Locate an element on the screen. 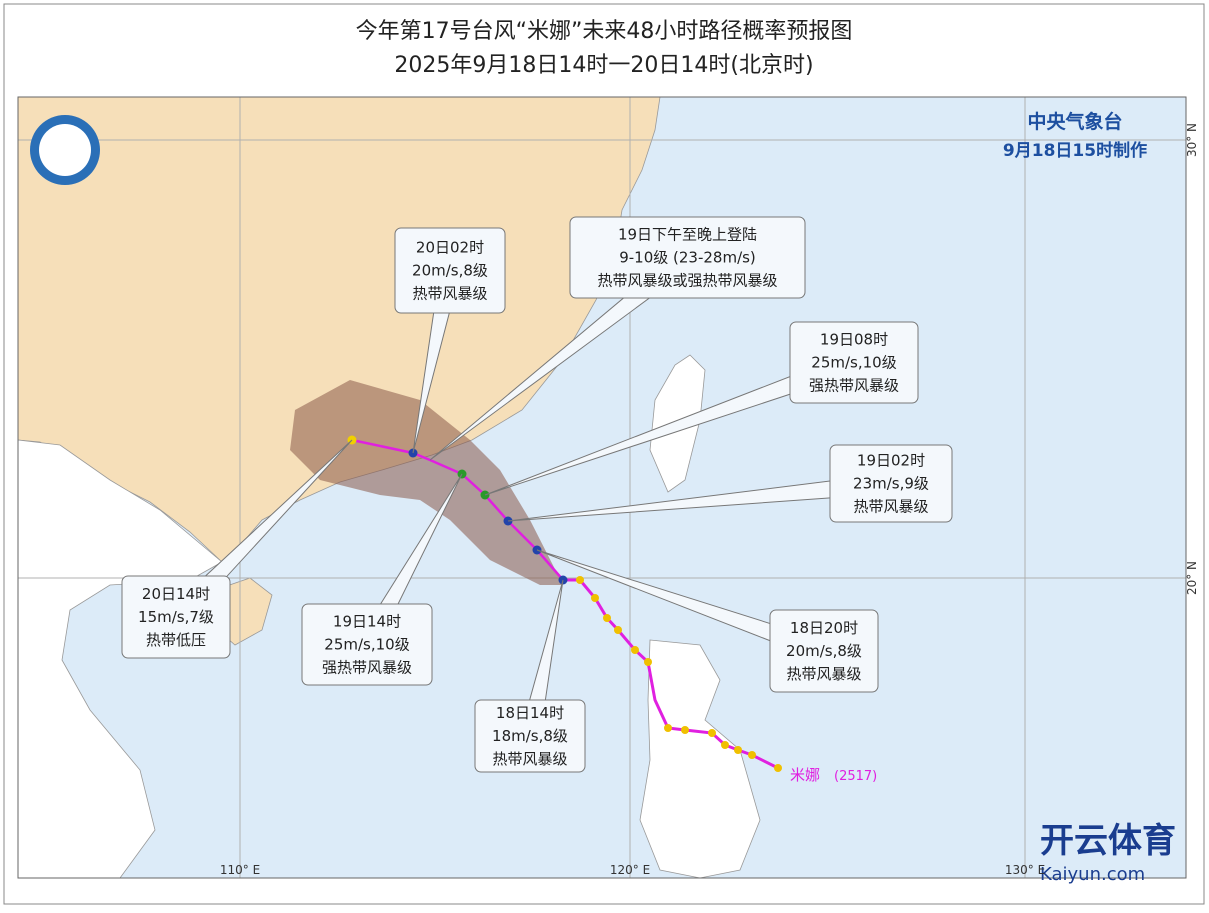 The image size is (1209, 913). callout-text: 19日14时 is located at coordinates (367, 622).